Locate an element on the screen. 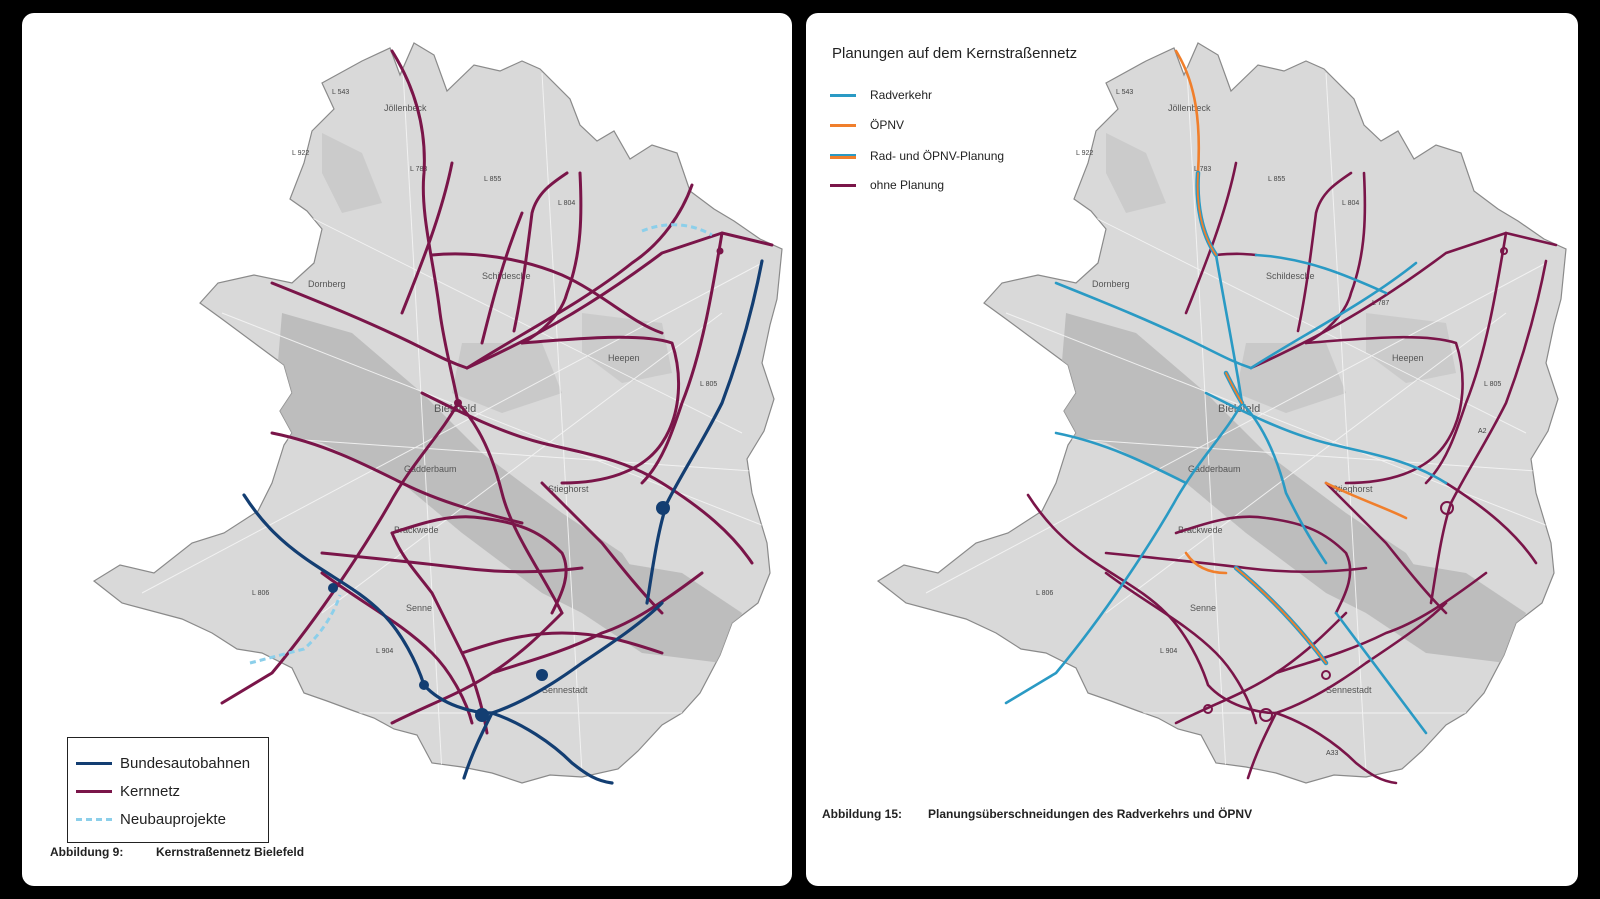  legend-item-radverkehr: Radverkehr is located at coordinates (881, 95).